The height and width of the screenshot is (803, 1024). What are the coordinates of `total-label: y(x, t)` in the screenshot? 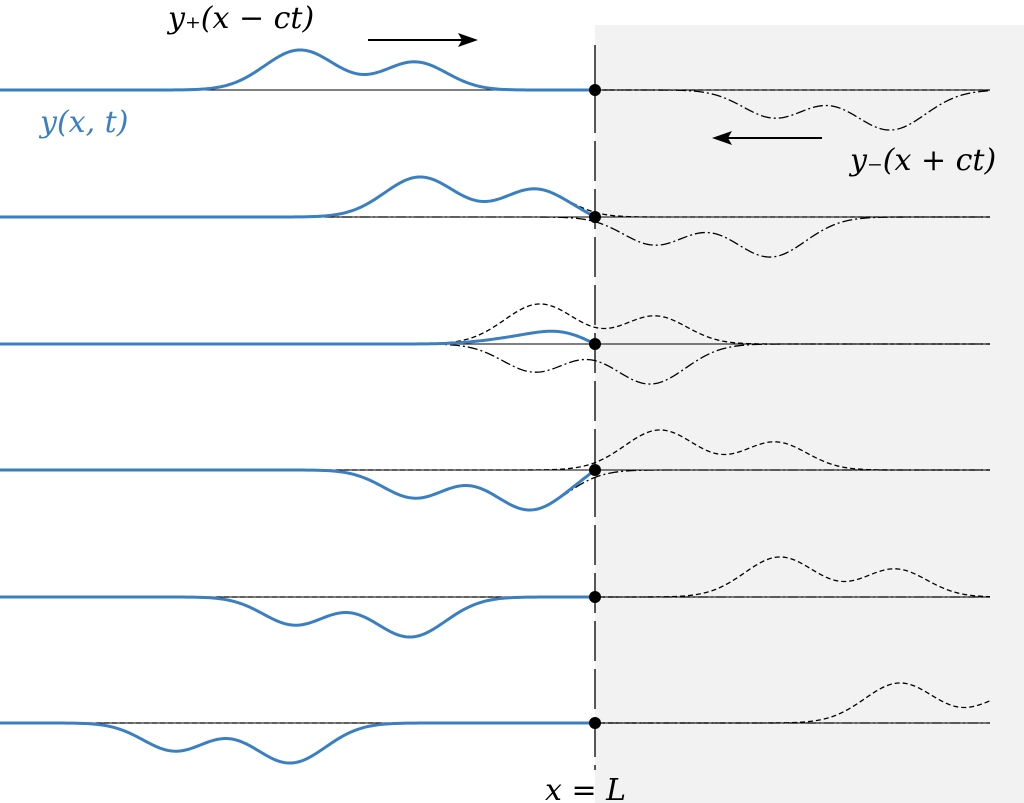 It's located at (83, 122).